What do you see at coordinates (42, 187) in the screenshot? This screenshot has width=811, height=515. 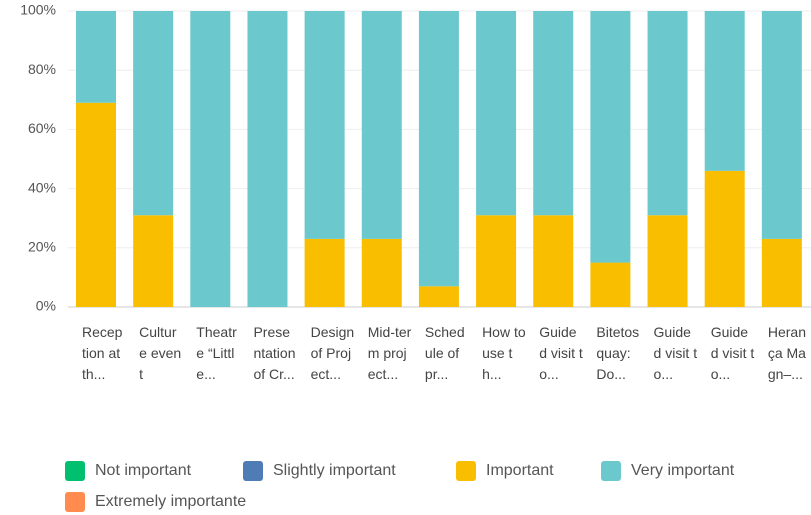 I see `y-tick-label: 40%` at bounding box center [42, 187].